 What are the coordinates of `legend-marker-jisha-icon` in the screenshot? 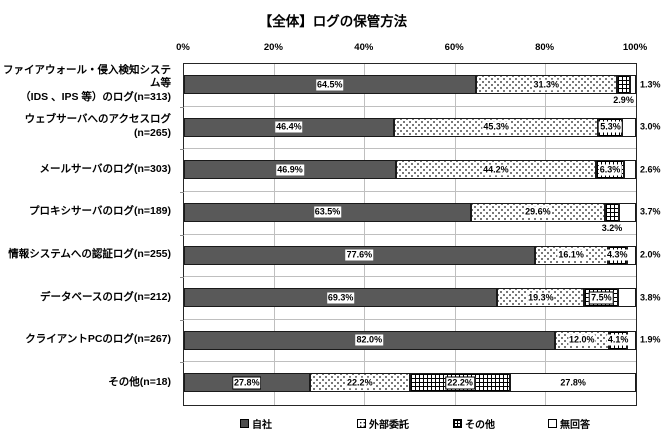 It's located at (244, 423).